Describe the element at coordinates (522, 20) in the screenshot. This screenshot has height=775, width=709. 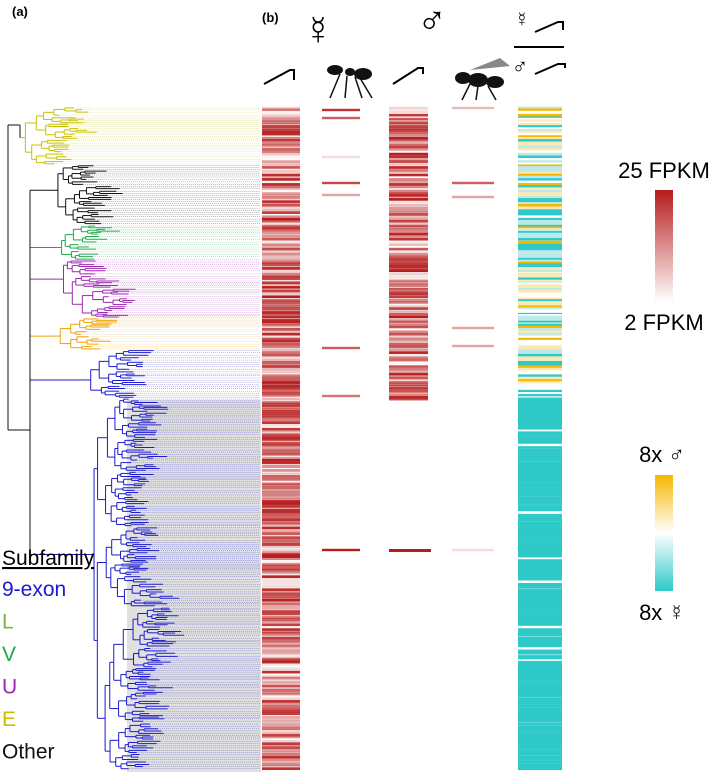
I see `ratio-top: ☿` at that location.